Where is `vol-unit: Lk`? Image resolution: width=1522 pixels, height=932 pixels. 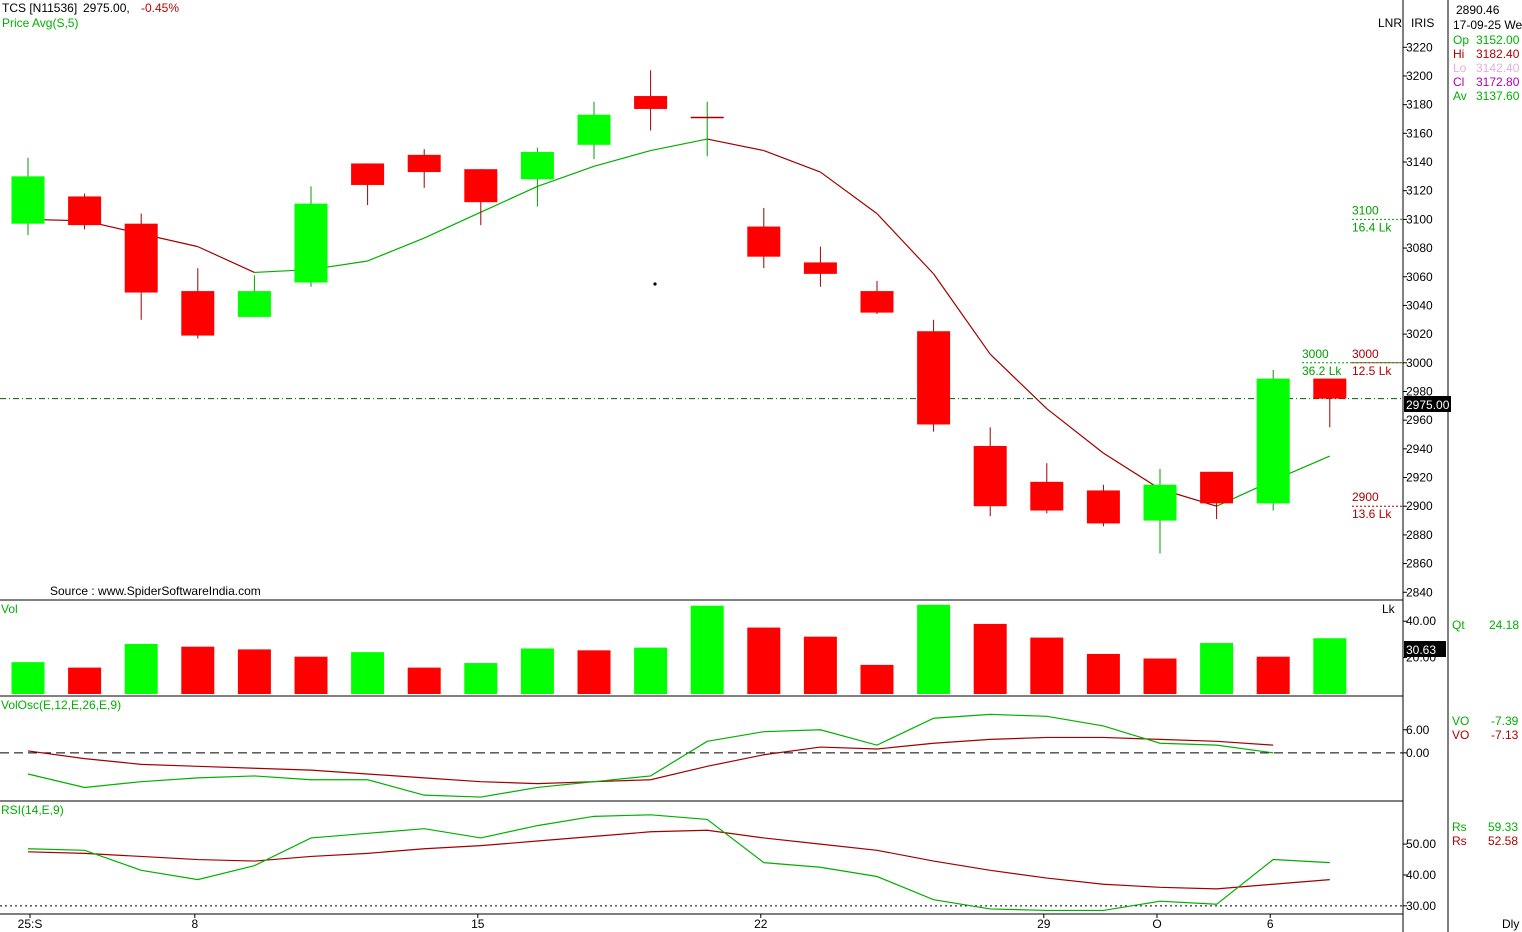
vol-unit: Lk is located at coordinates (1389, 609).